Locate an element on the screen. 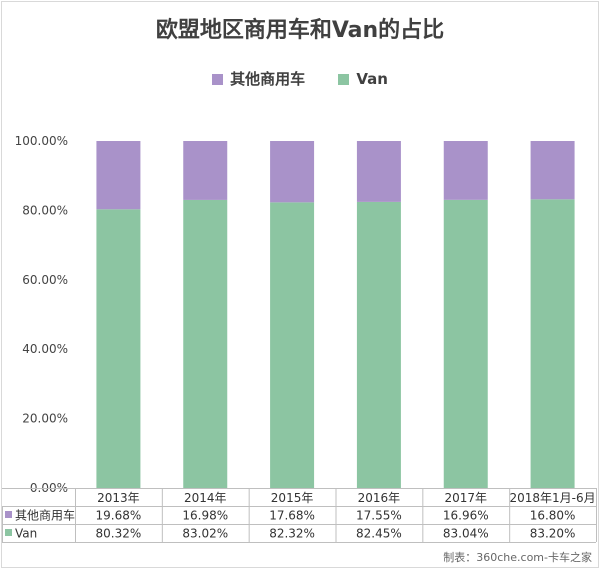  x-category-label: 2013年 is located at coordinates (118, 498).